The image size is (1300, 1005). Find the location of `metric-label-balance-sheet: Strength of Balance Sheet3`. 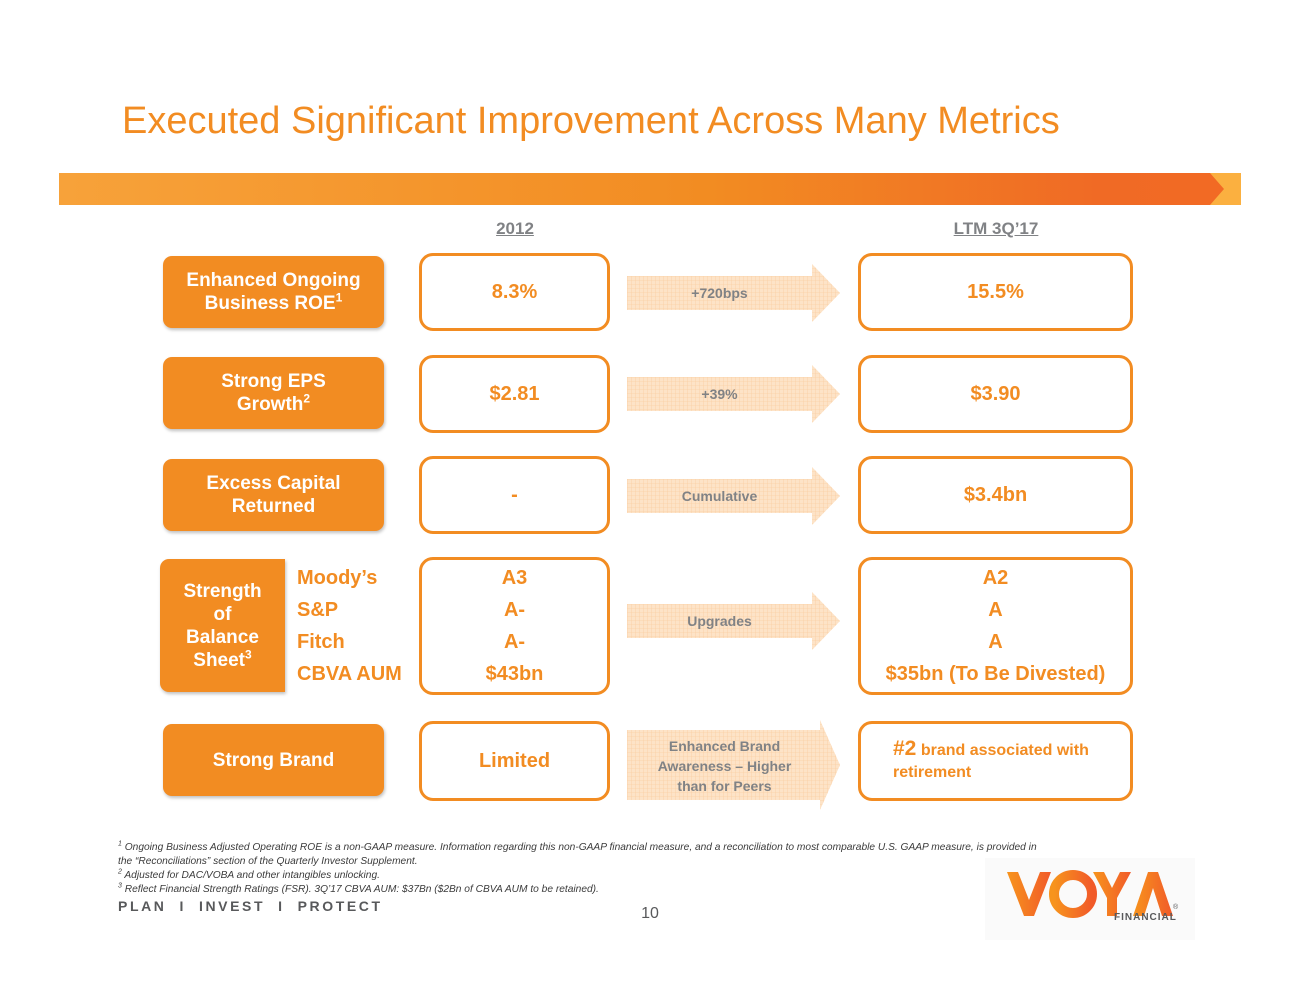

metric-label-balance-sheet: Strength of Balance Sheet3 is located at coordinates (222, 625).